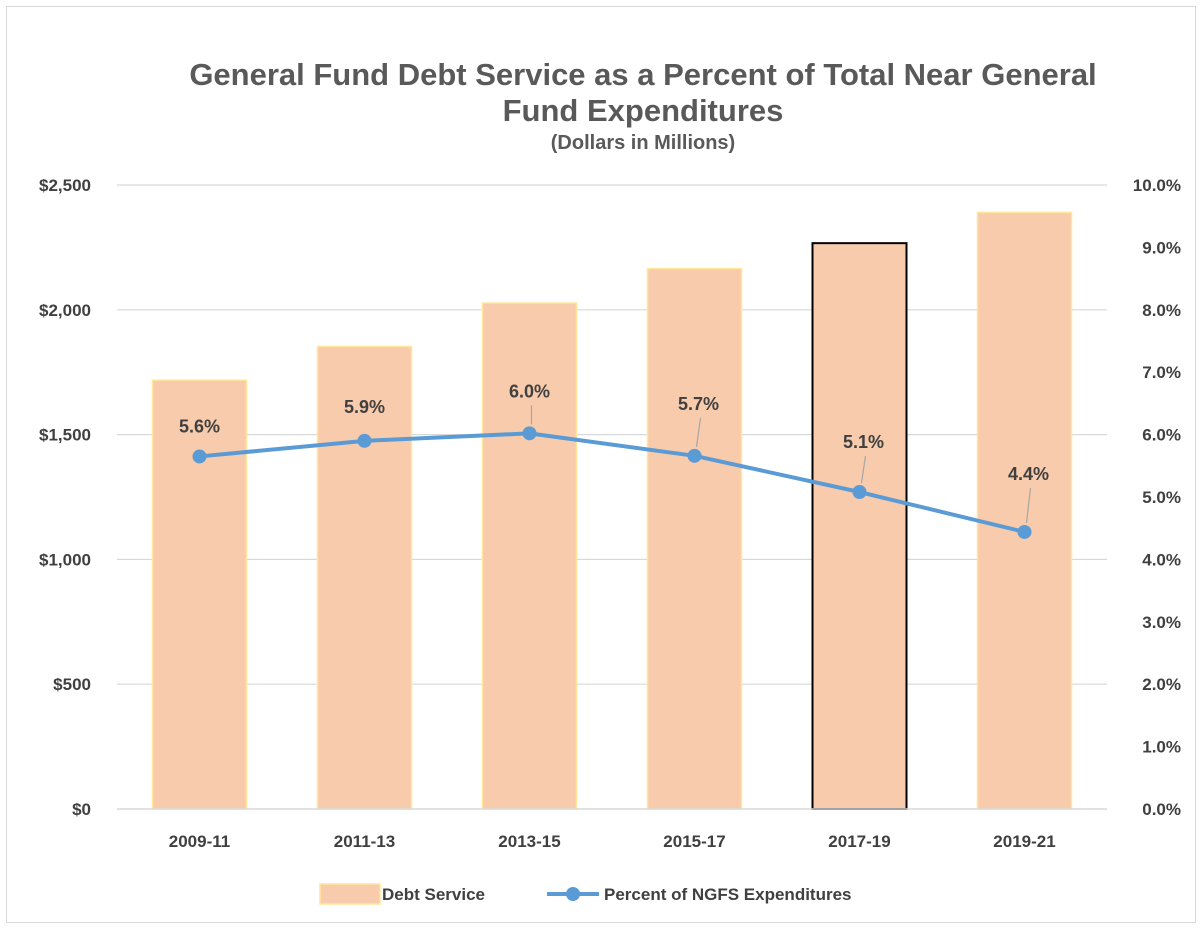  I want to click on data-label-2019-21: 4.4%, so click(1028, 474).